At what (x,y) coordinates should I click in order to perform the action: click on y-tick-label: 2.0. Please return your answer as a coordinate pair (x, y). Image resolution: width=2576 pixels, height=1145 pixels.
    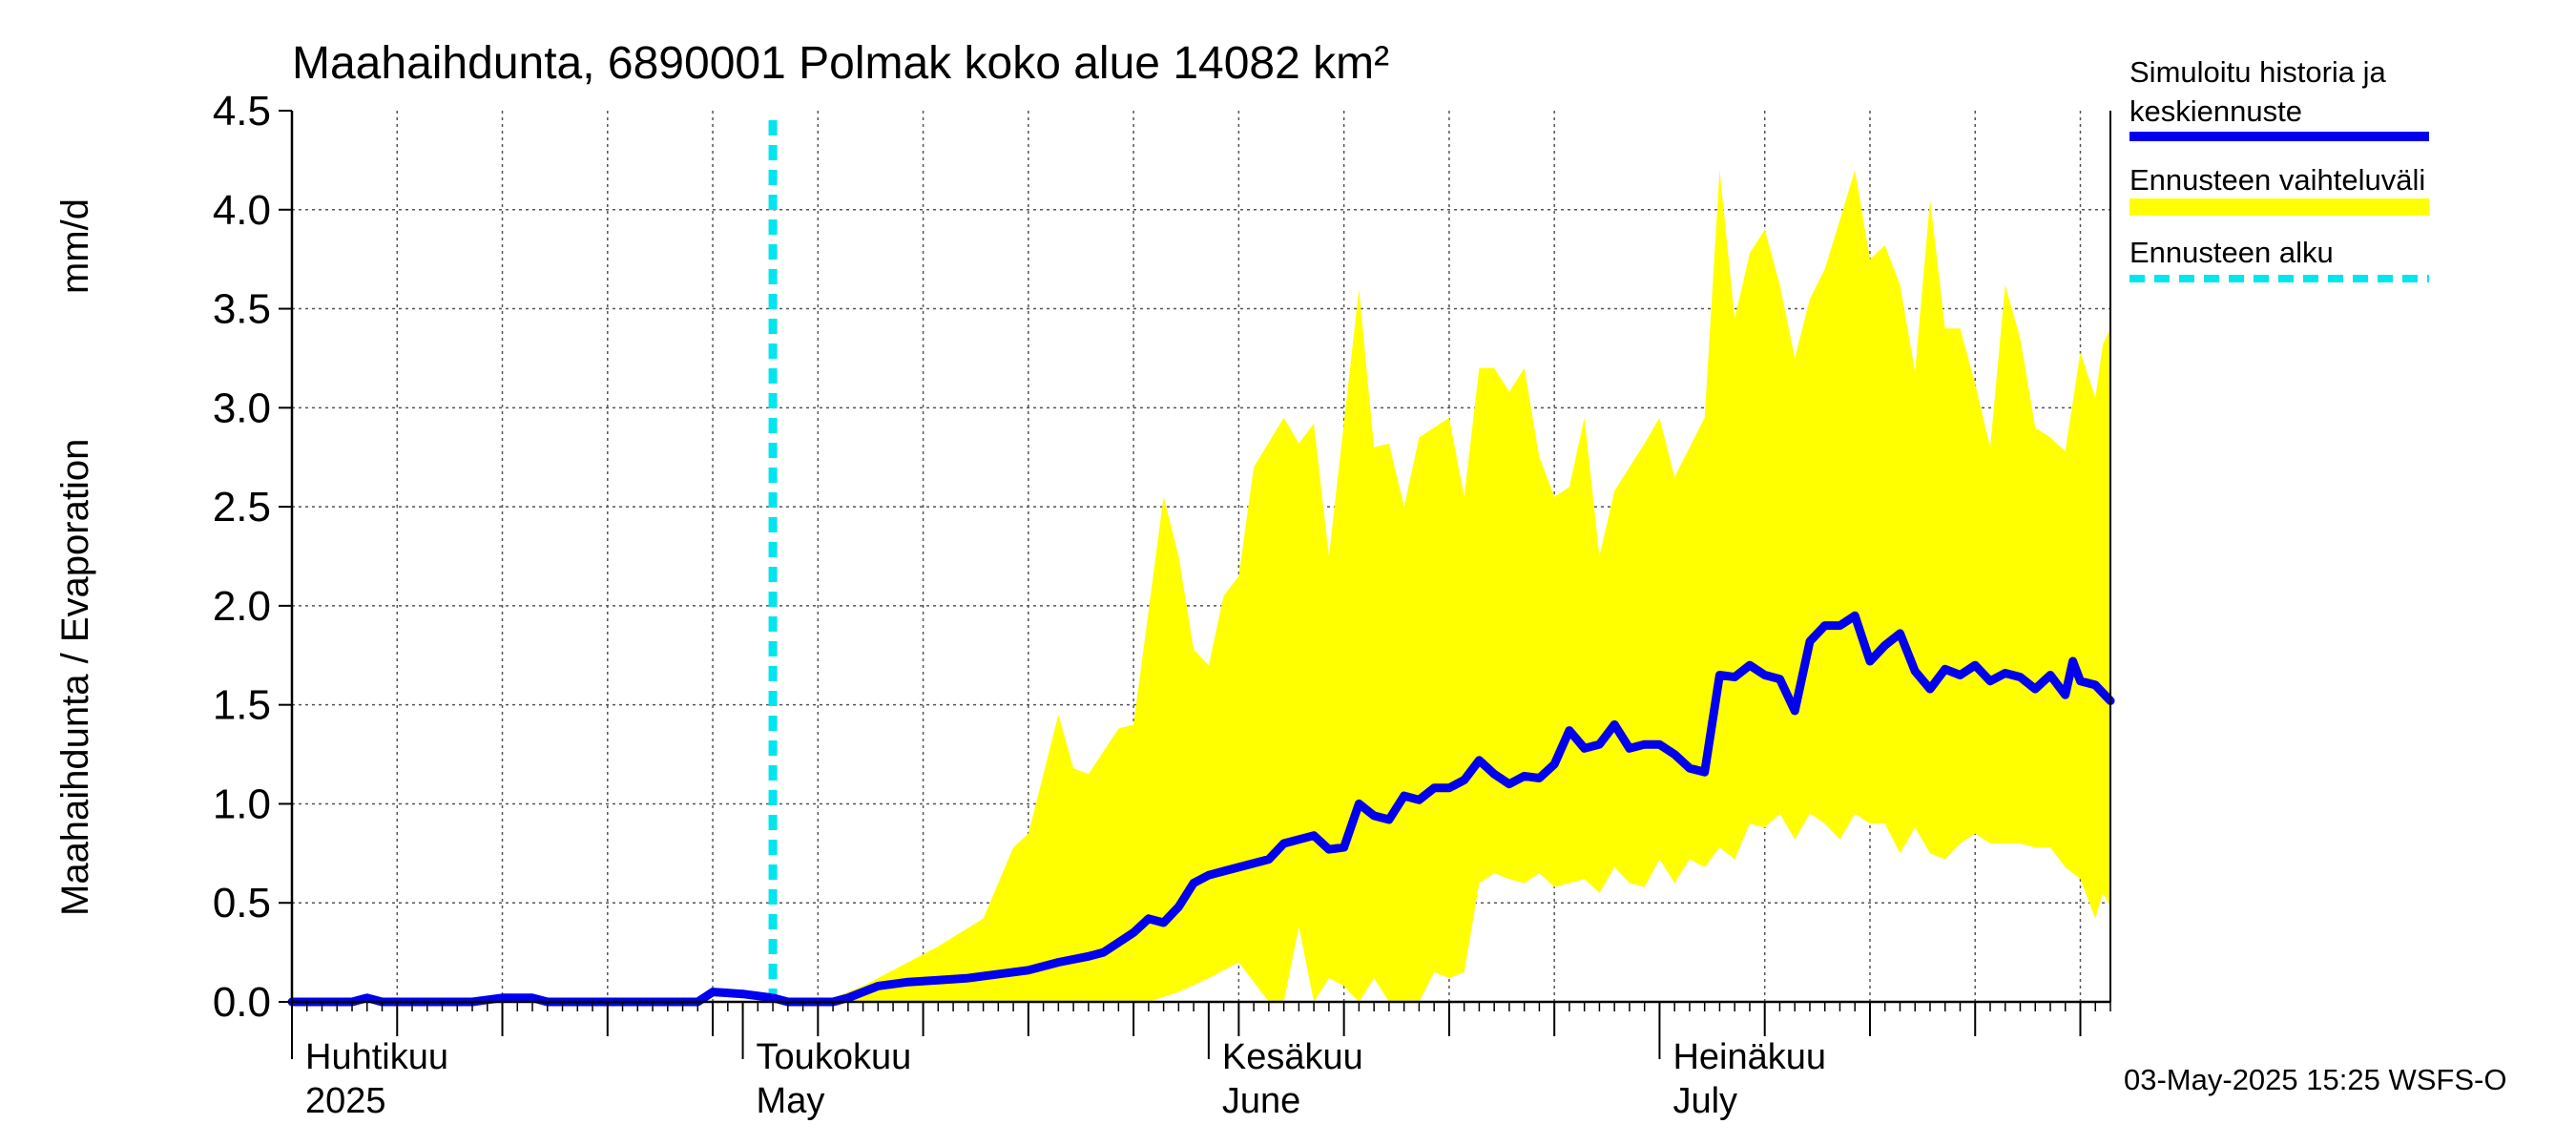
    Looking at the image, I should click on (242, 607).